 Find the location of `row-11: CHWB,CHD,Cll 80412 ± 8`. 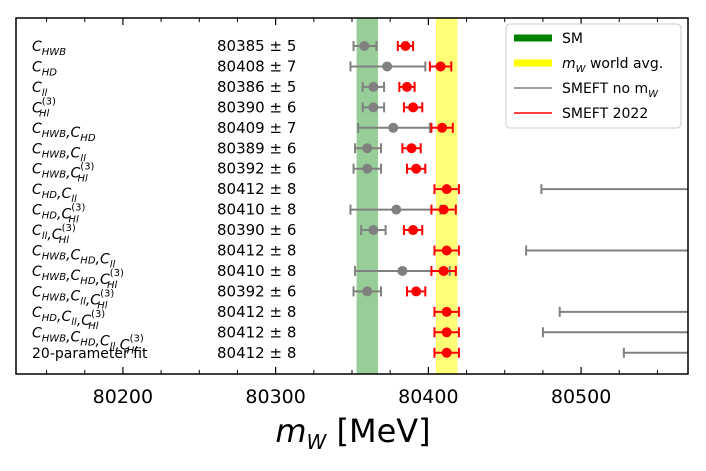

row-11: CHWB,CHD,Cll 80412 ± 8 is located at coordinates (360, 256).